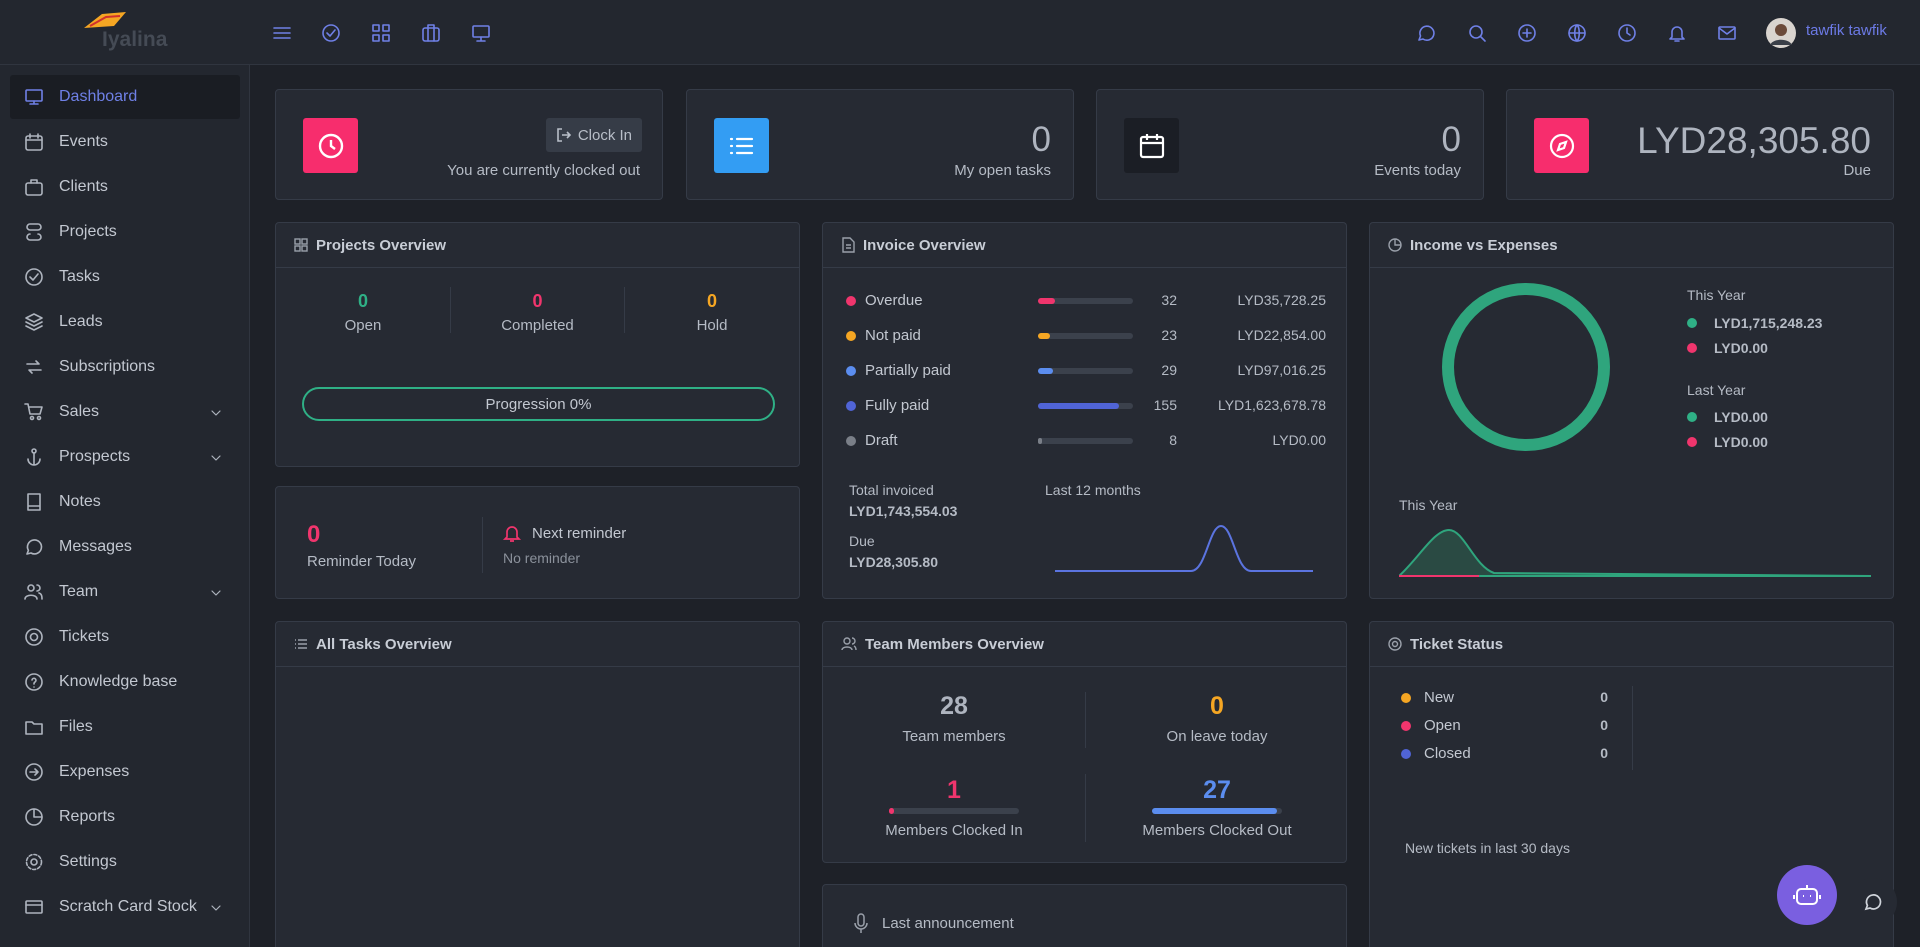 This screenshot has height=947, width=1920. Describe the element at coordinates (125, 862) in the screenshot. I see `nav-item: Settings` at that location.